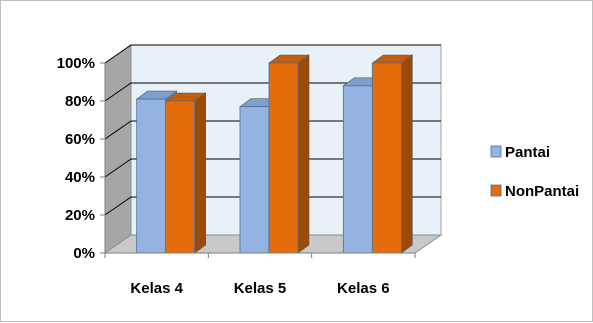  What do you see at coordinates (80, 139) in the screenshot?
I see `y-tick-label-3: 60%` at bounding box center [80, 139].